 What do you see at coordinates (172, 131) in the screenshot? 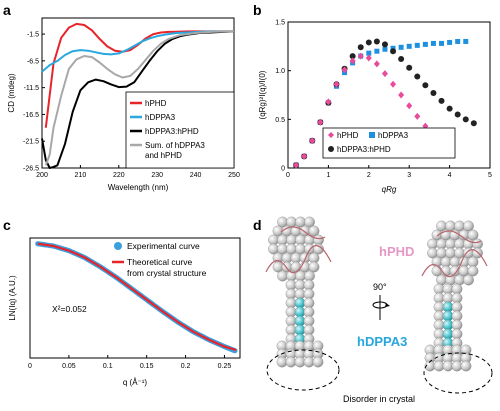
I see `chart-a-legend-label: hDPPA3:hPHD` at bounding box center [172, 131].